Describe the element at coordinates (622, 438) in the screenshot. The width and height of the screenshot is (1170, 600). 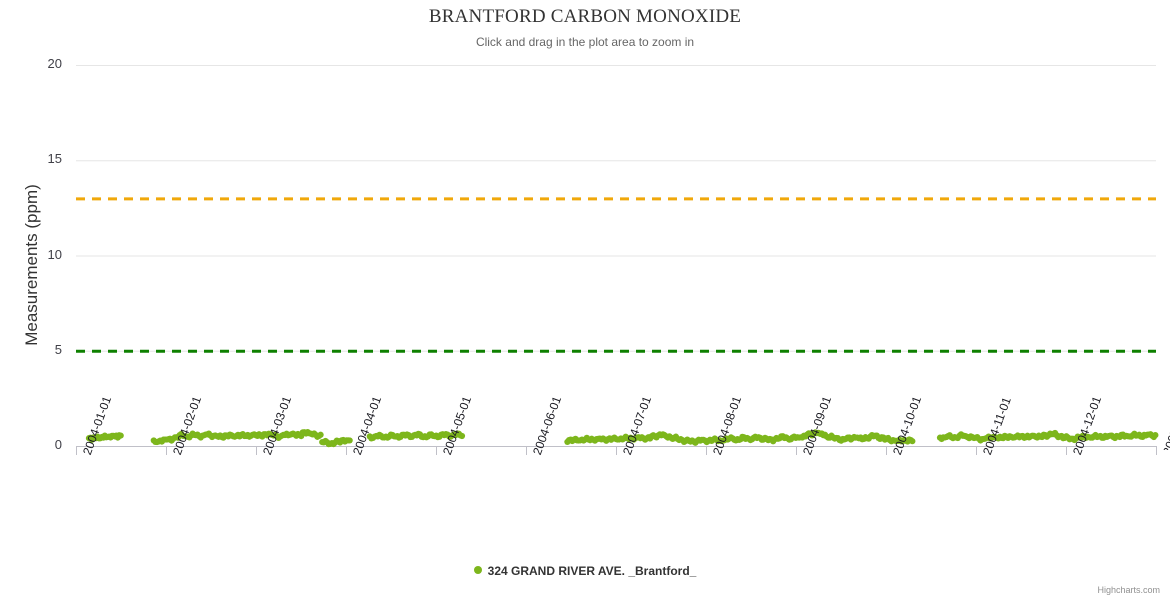
I see `data-point-markers` at that location.